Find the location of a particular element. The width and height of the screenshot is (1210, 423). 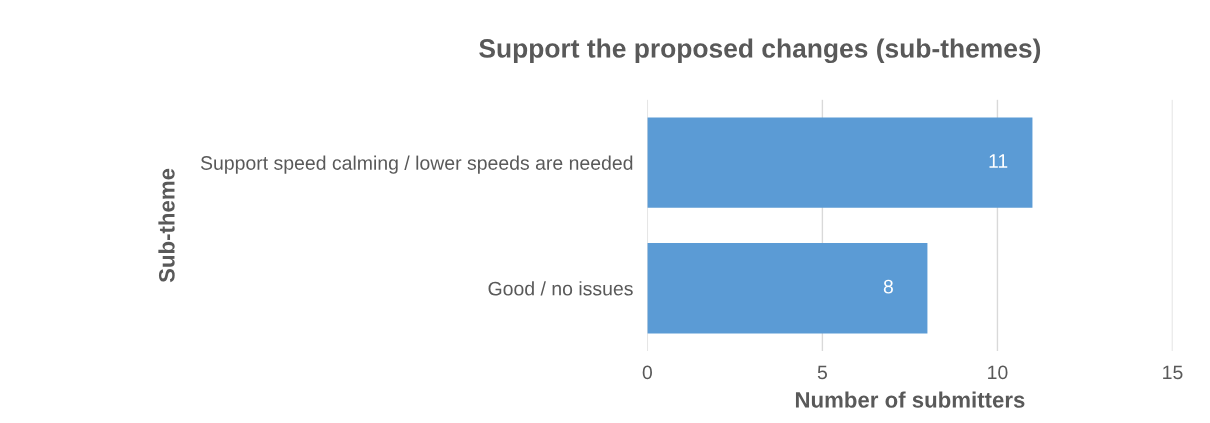

y-tick-label: Good / no issues is located at coordinates (560, 288).